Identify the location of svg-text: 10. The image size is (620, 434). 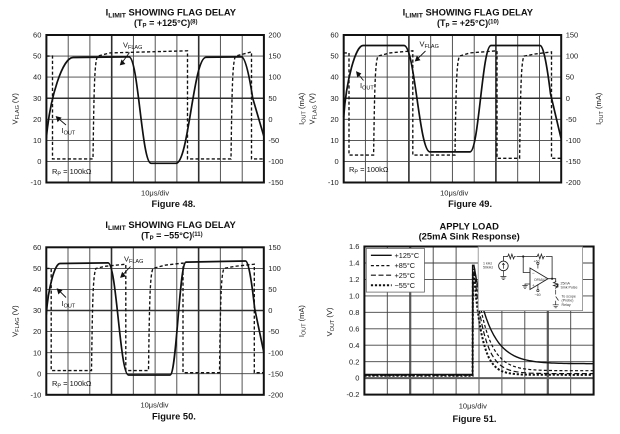
(37, 352).